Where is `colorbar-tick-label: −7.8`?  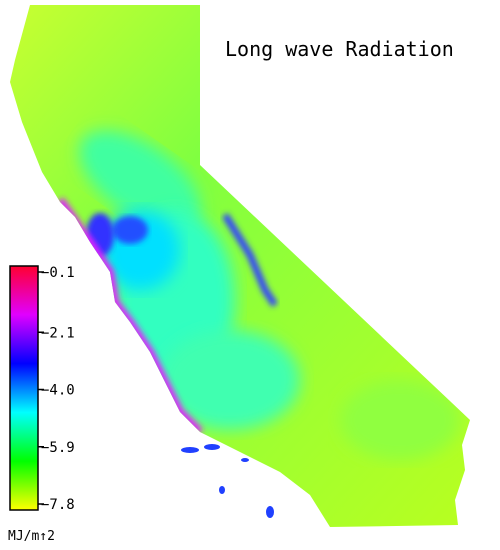
colorbar-tick-label: −7.8 is located at coordinates (58, 505).